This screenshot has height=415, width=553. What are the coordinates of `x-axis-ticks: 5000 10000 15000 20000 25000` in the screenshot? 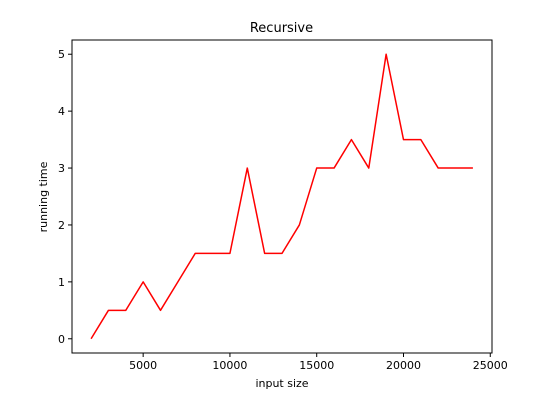 It's located at (318, 362).